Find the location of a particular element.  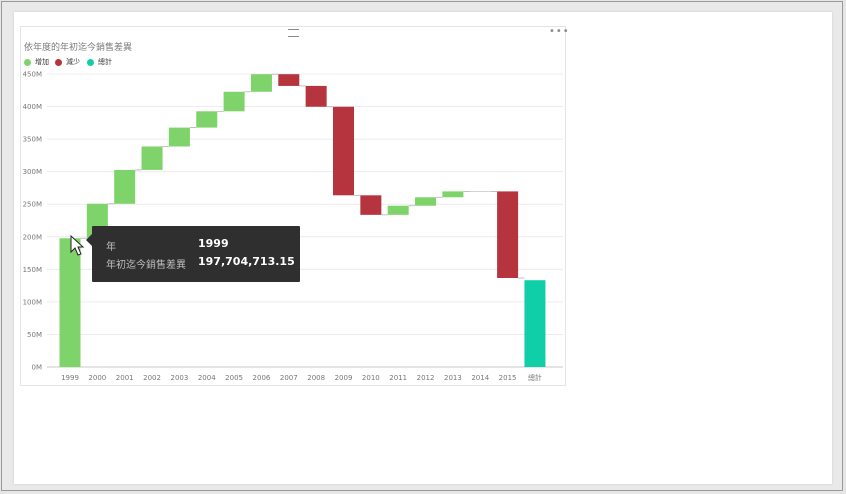

y-tick-label: 300M is located at coordinates (32, 172).